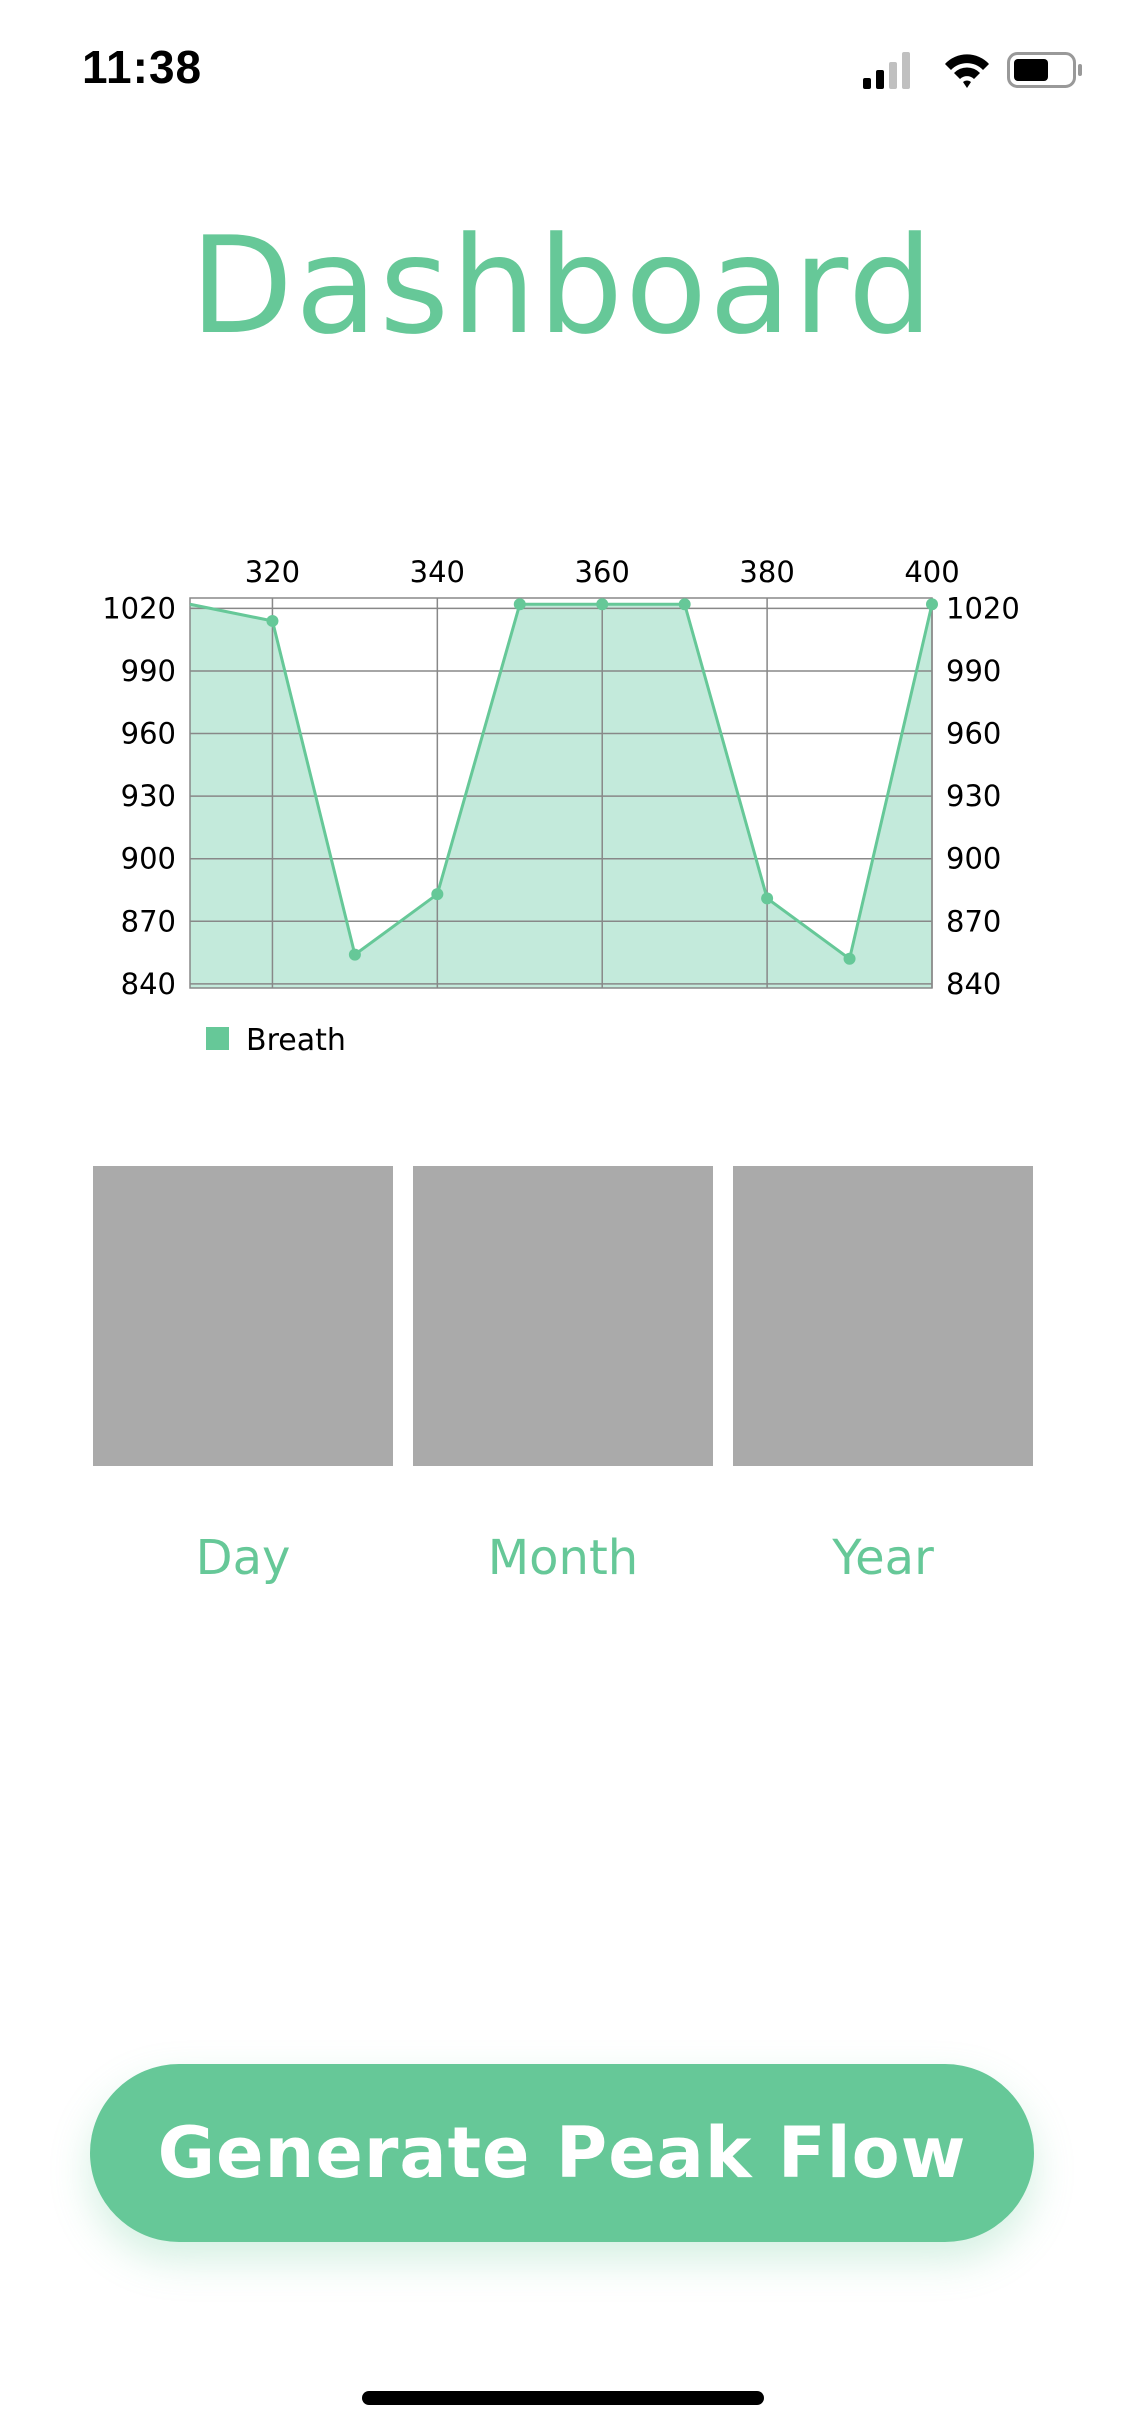 The image size is (1125, 2436). Describe the element at coordinates (563, 1558) in the screenshot. I see `month-label: Month` at that location.